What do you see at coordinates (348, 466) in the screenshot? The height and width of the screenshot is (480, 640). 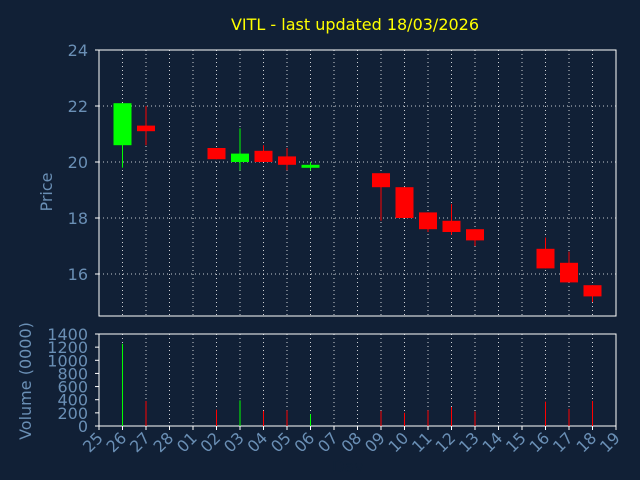 I see `x-axis-label: Day` at bounding box center [348, 466].